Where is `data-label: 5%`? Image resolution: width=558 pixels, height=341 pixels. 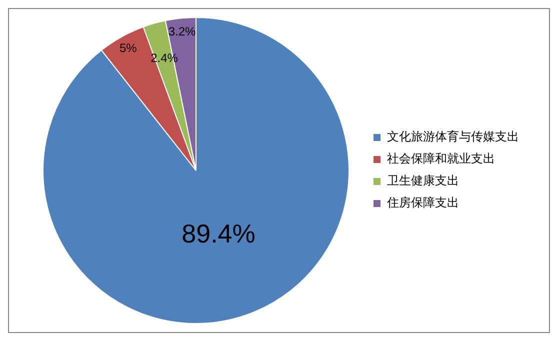
data-label: 5% is located at coordinates (128, 48).